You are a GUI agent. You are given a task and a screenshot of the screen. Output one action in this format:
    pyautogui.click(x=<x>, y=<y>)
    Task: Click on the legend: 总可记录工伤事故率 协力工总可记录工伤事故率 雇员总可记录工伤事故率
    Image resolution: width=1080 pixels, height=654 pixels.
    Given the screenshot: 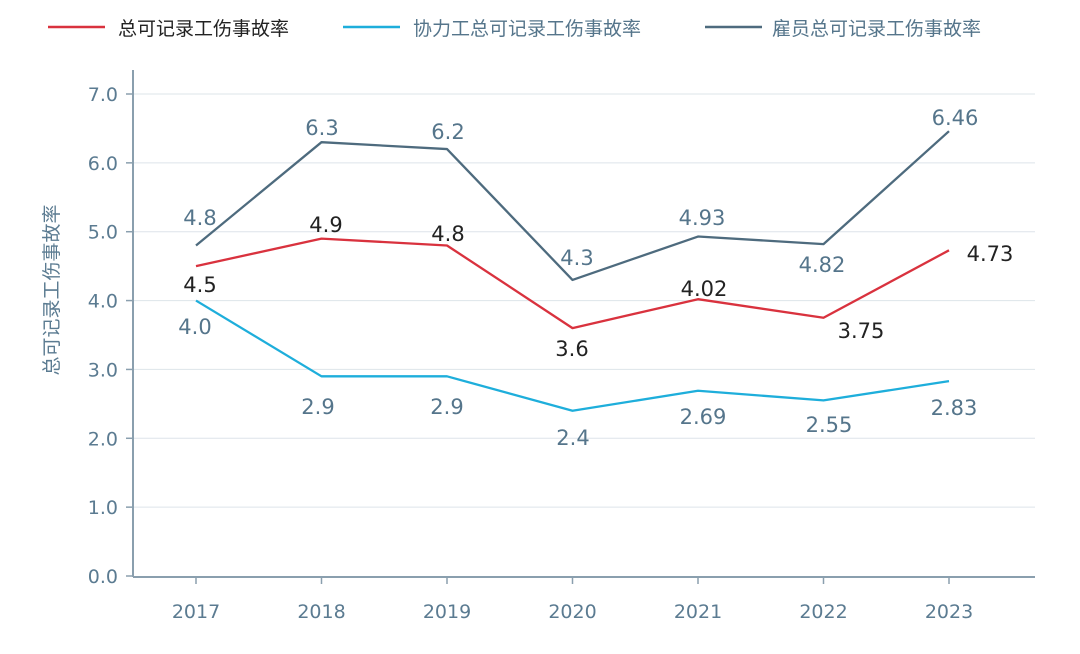 What is the action you would take?
    pyautogui.click(x=514, y=29)
    